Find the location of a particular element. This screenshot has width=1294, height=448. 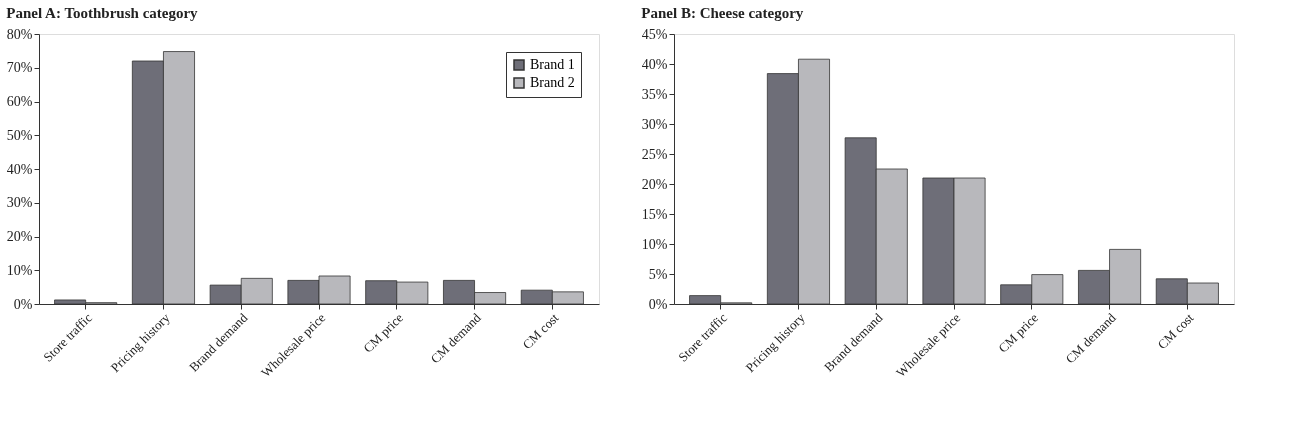

legend-label: Brand 2 is located at coordinates (552, 82).